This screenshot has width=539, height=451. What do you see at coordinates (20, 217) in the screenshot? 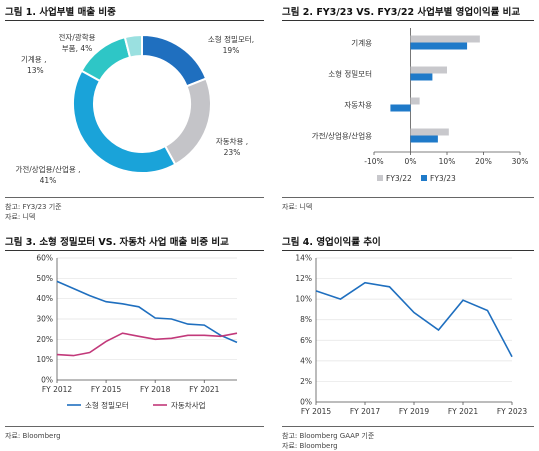
I see `figure-1-source: 자료: 니덱` at bounding box center [20, 217].